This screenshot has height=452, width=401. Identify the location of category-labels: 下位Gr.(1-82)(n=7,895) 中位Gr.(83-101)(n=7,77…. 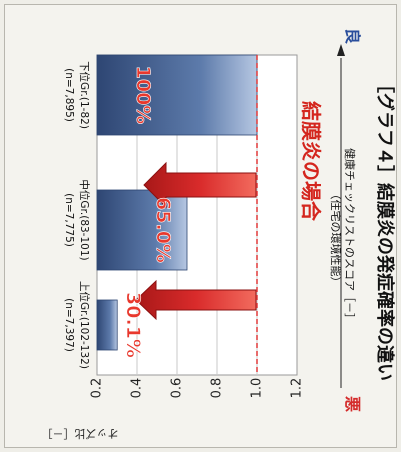
(77, 215).